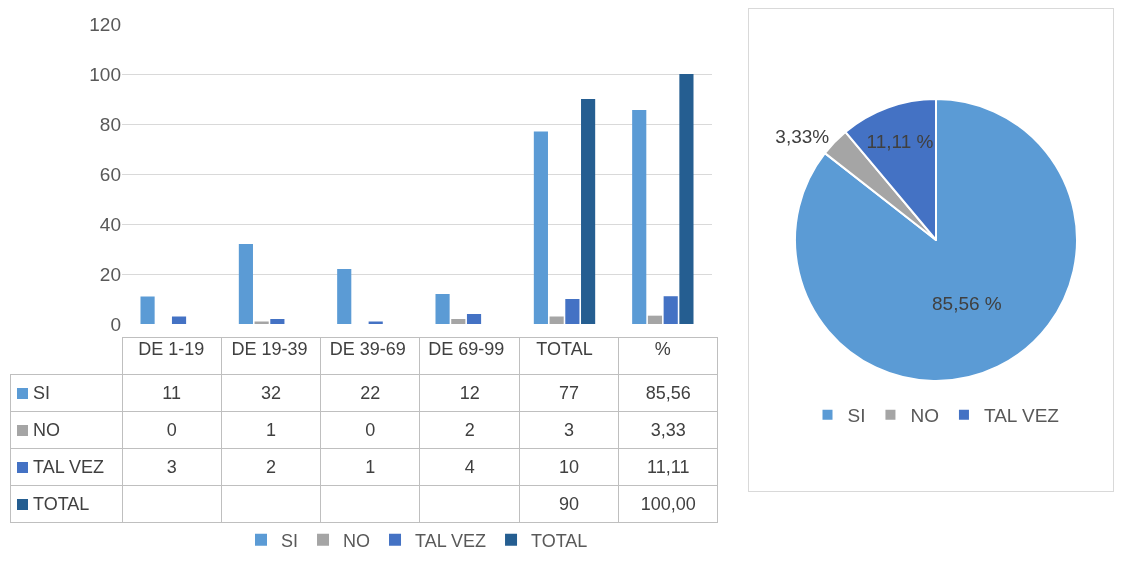 This screenshot has width=1127, height=570. What do you see at coordinates (469, 467) in the screenshot?
I see `data-label: 4` at bounding box center [469, 467].